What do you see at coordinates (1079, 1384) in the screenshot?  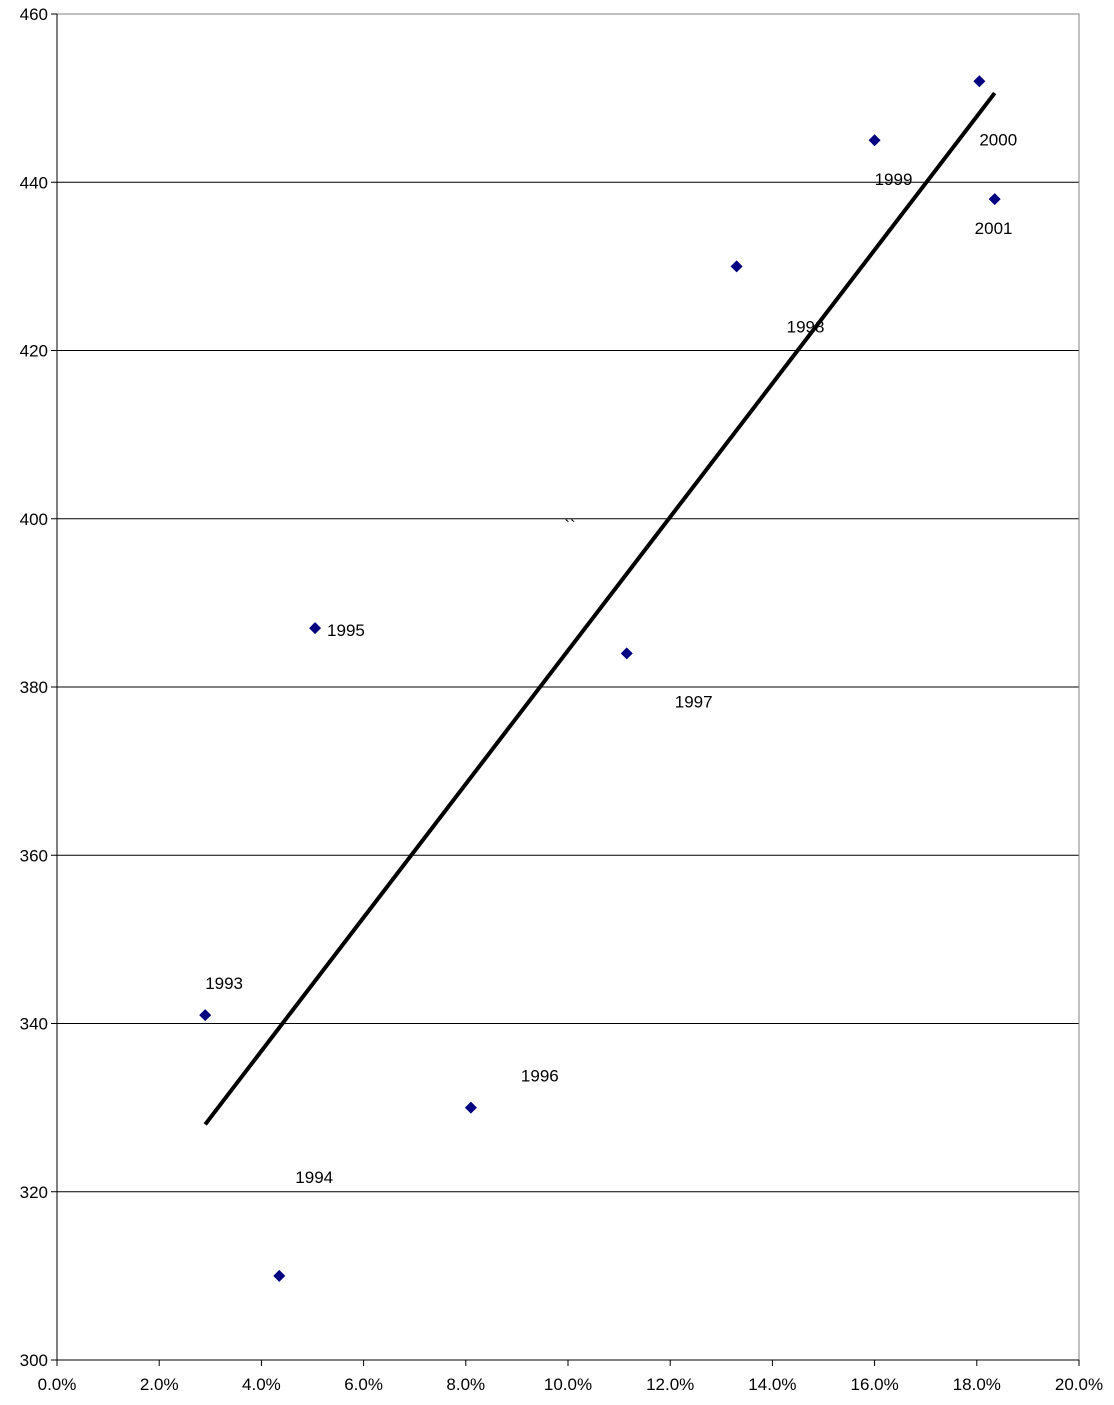 I see `x-tick-label: 20.0%` at bounding box center [1079, 1384].